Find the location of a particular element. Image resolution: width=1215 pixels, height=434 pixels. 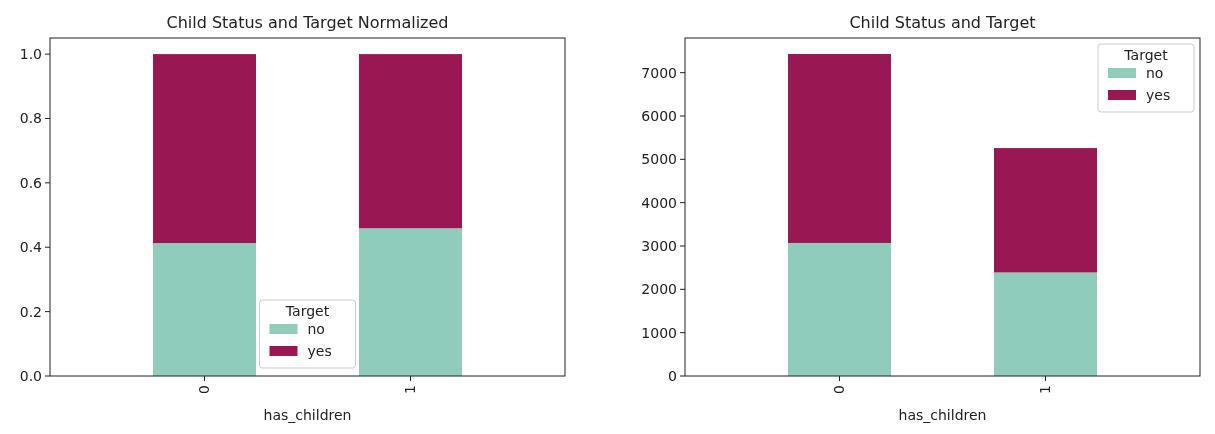

y-tick-label: 7000 is located at coordinates (659, 72).